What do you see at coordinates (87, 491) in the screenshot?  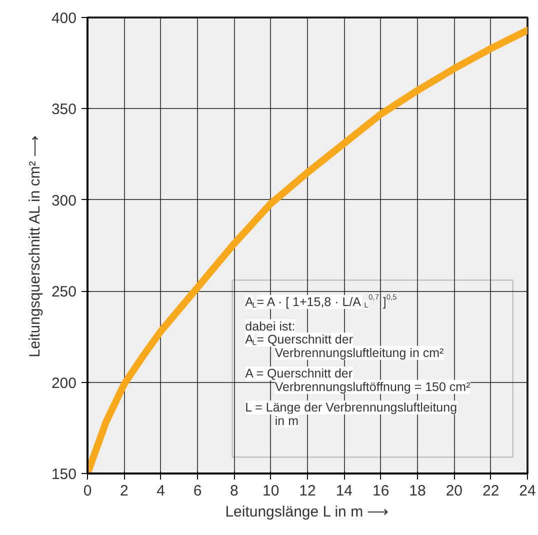 I see `x-tick-label: 0` at bounding box center [87, 491].